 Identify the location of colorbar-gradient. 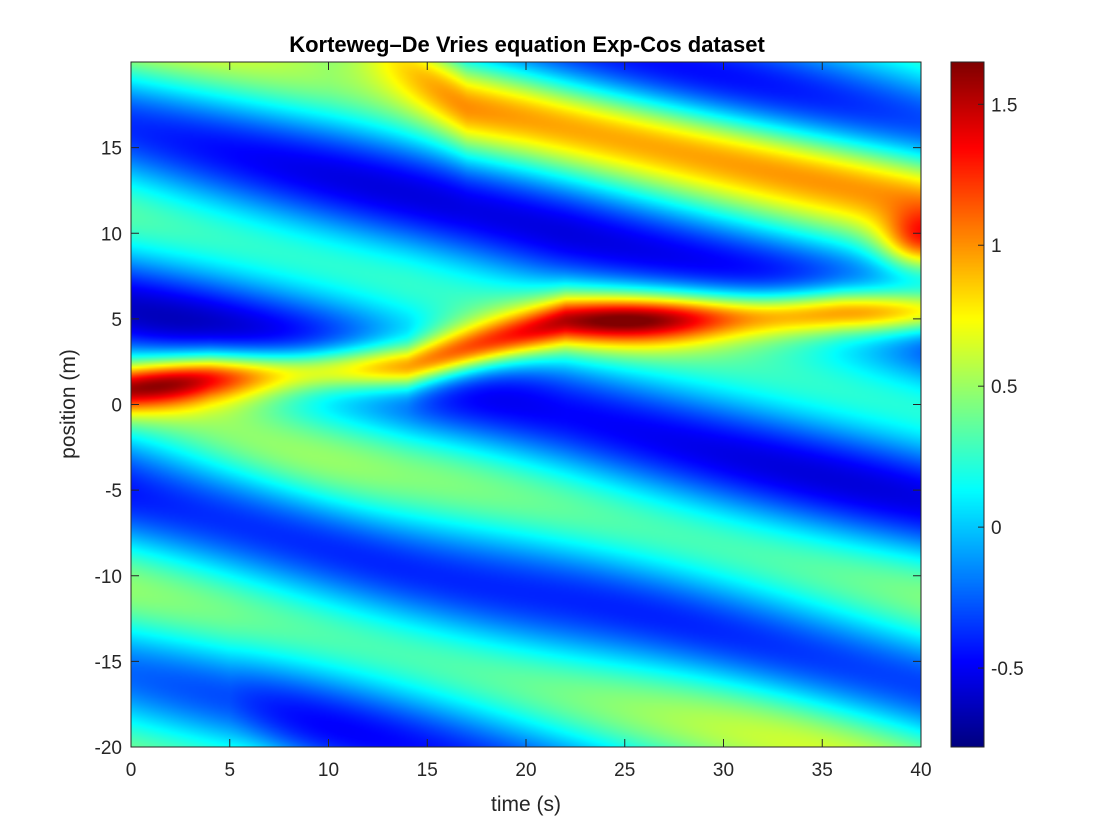
(967, 404).